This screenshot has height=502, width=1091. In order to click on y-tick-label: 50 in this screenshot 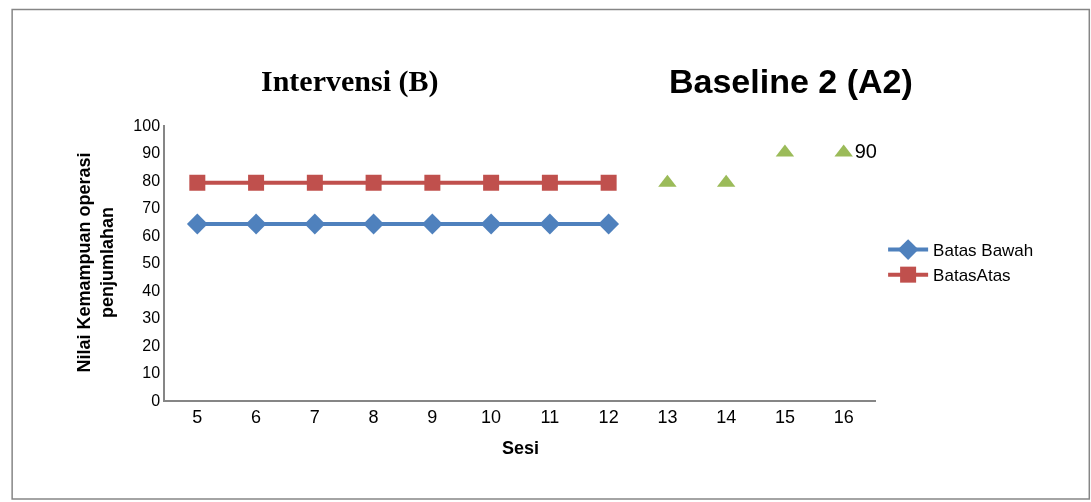, I will do `click(151, 263)`.